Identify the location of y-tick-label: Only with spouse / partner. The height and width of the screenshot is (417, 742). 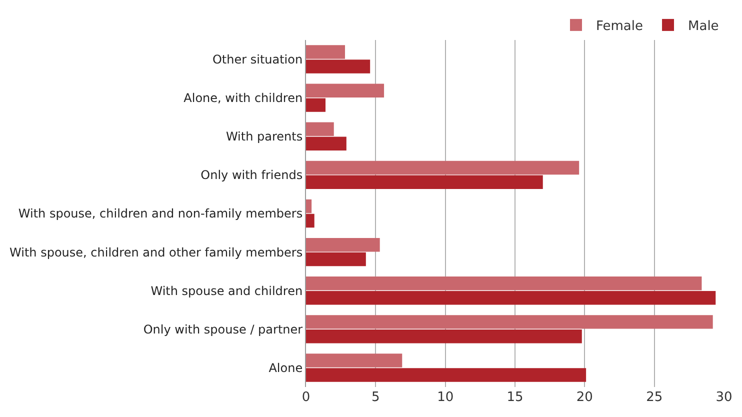
(223, 329).